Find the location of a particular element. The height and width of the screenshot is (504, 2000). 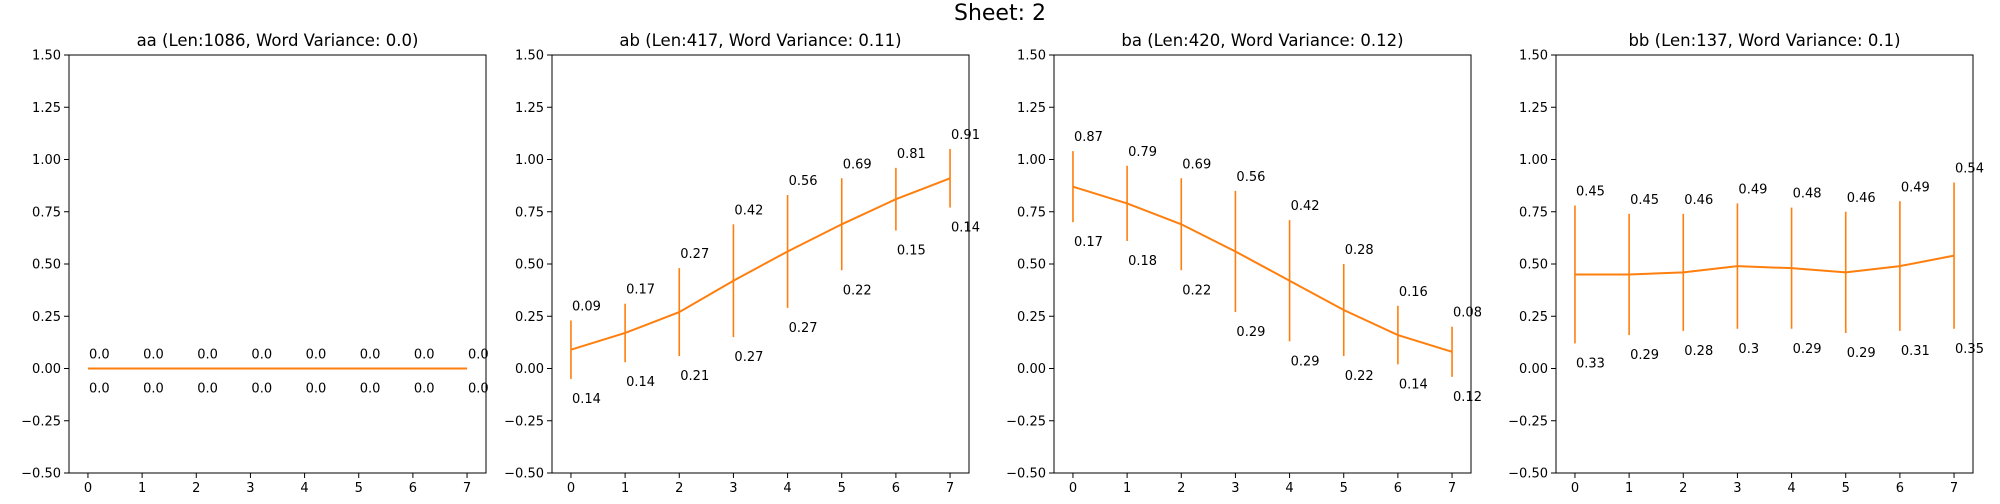

mean-value-label: 0.27 is located at coordinates (694, 254).